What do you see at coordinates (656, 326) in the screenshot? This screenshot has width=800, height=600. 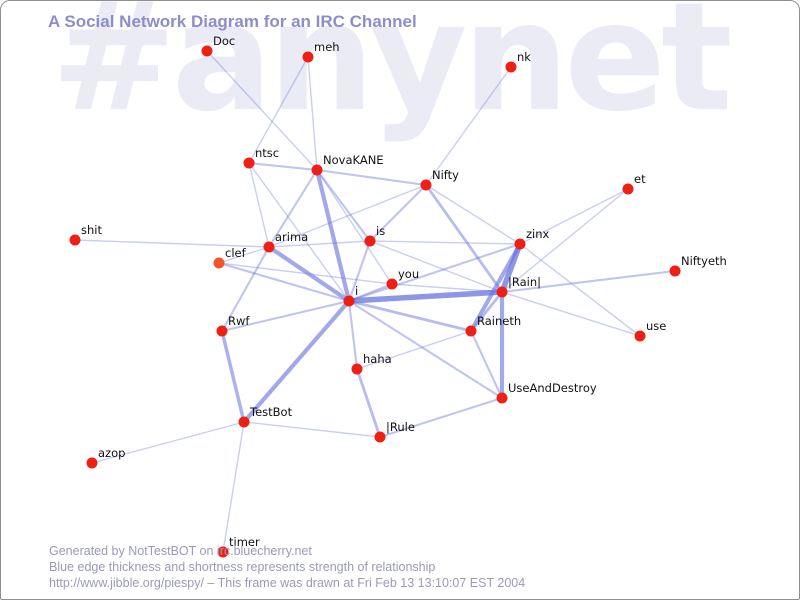 I see `node-label-use: use` at bounding box center [656, 326].